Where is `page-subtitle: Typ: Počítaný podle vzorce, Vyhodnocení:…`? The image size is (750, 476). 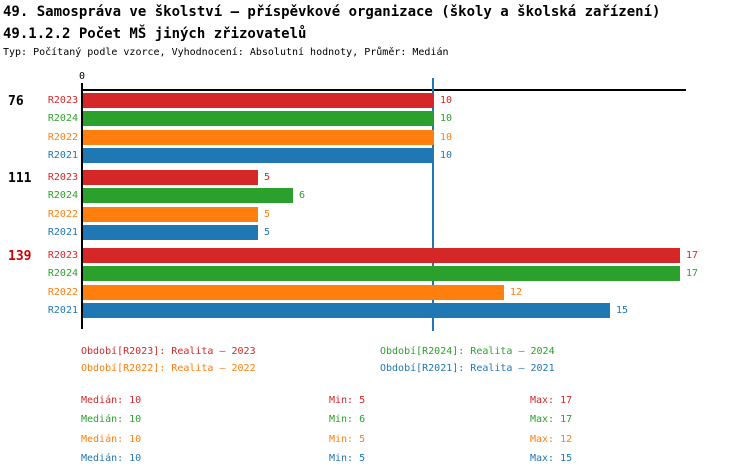
page-subtitle: Typ: Počítaný podle vzorce, Vyhodnocení:… is located at coordinates (226, 52).